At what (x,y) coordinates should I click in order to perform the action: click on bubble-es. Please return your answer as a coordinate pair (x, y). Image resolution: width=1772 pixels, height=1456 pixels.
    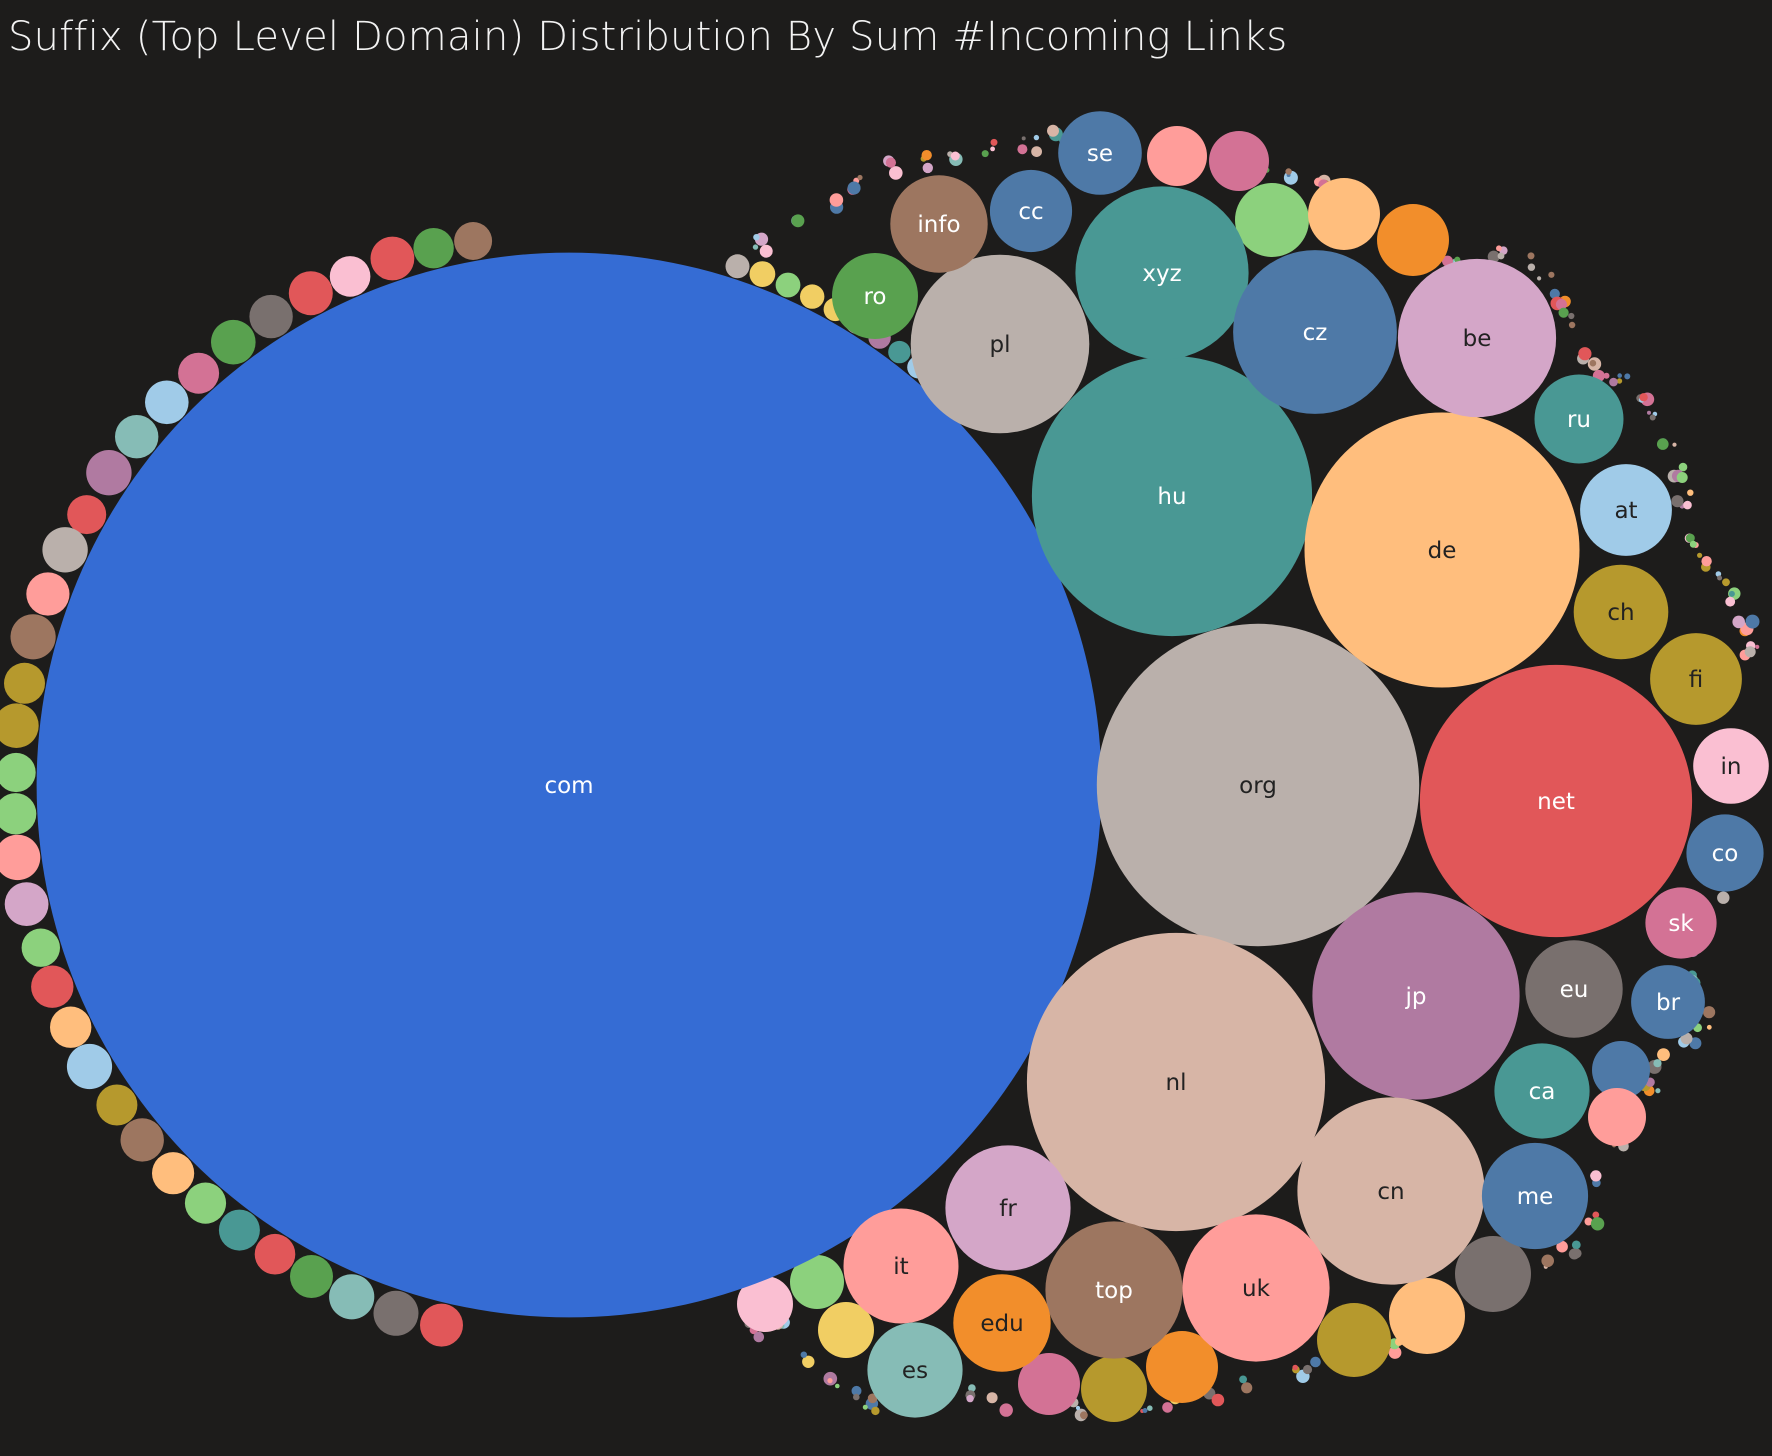
    Looking at the image, I should click on (915, 1370).